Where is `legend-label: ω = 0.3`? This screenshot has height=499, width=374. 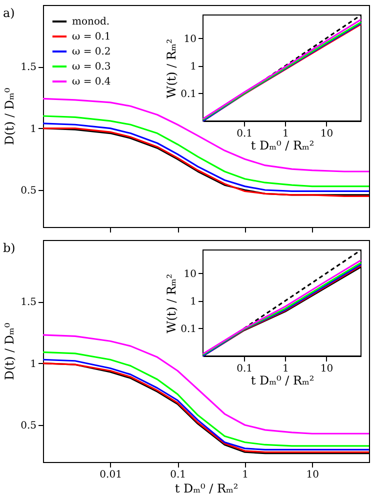 legend-label: ω = 0.3 is located at coordinates (91, 67).